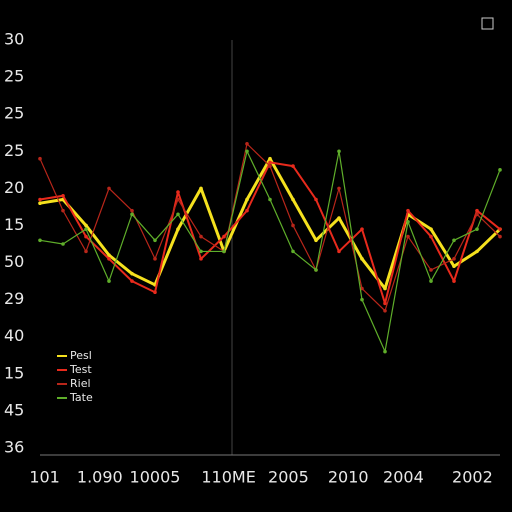 This screenshot has width=512, height=512. What do you see at coordinates (14, 39) in the screenshot?
I see `y-tick-label: 30` at bounding box center [14, 39].